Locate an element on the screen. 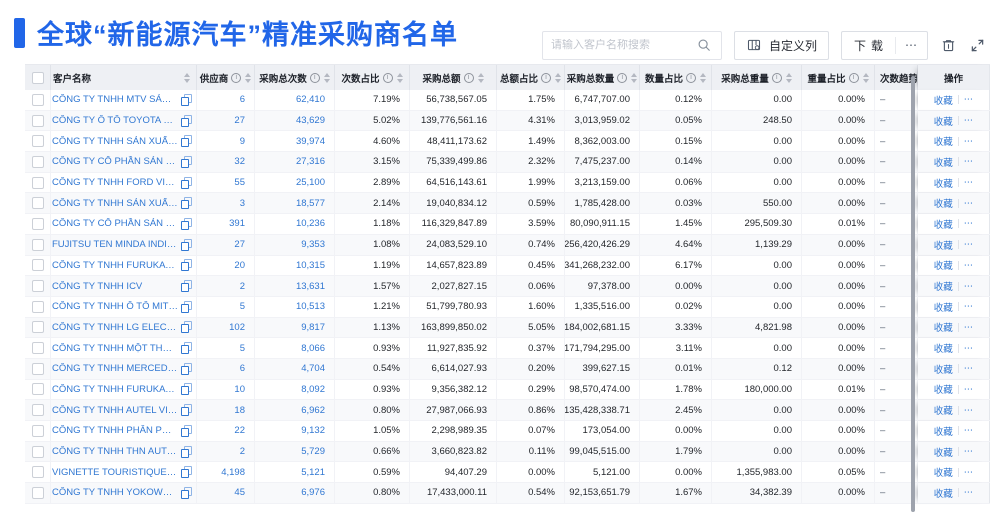 This screenshot has height=521, width=1000. customer-search-box is located at coordinates (631, 45).